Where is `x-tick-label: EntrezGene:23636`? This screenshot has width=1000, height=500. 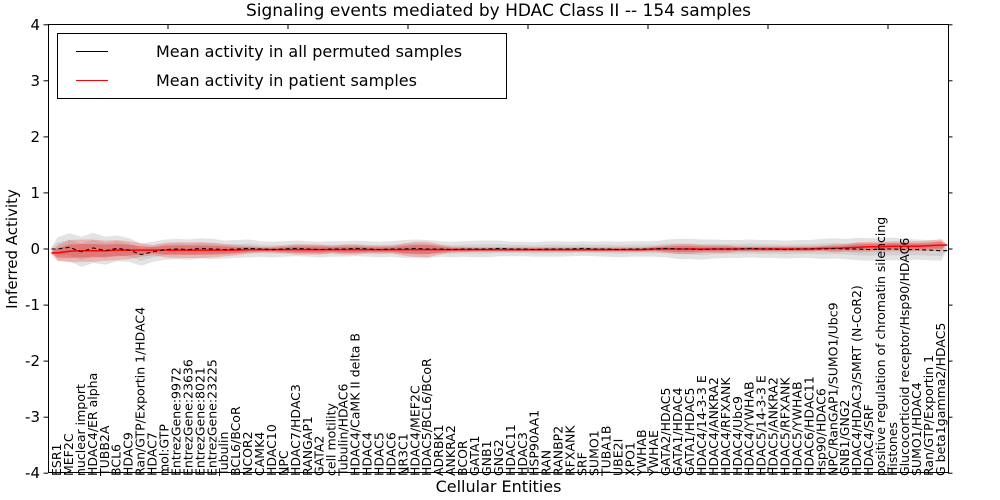 x-tick-label: EntrezGene:23636 is located at coordinates (187, 417).